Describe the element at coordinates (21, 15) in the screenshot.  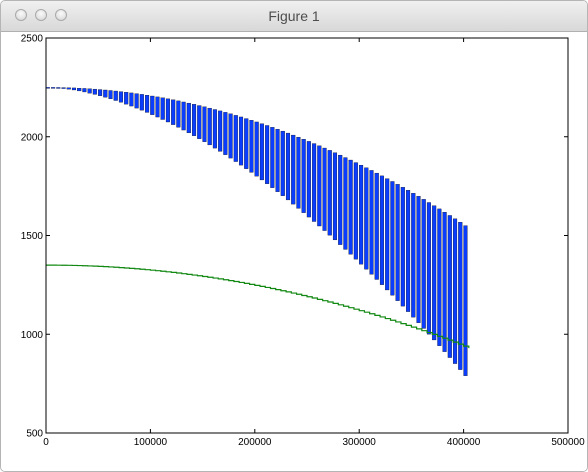
I see `close-window-button` at that location.